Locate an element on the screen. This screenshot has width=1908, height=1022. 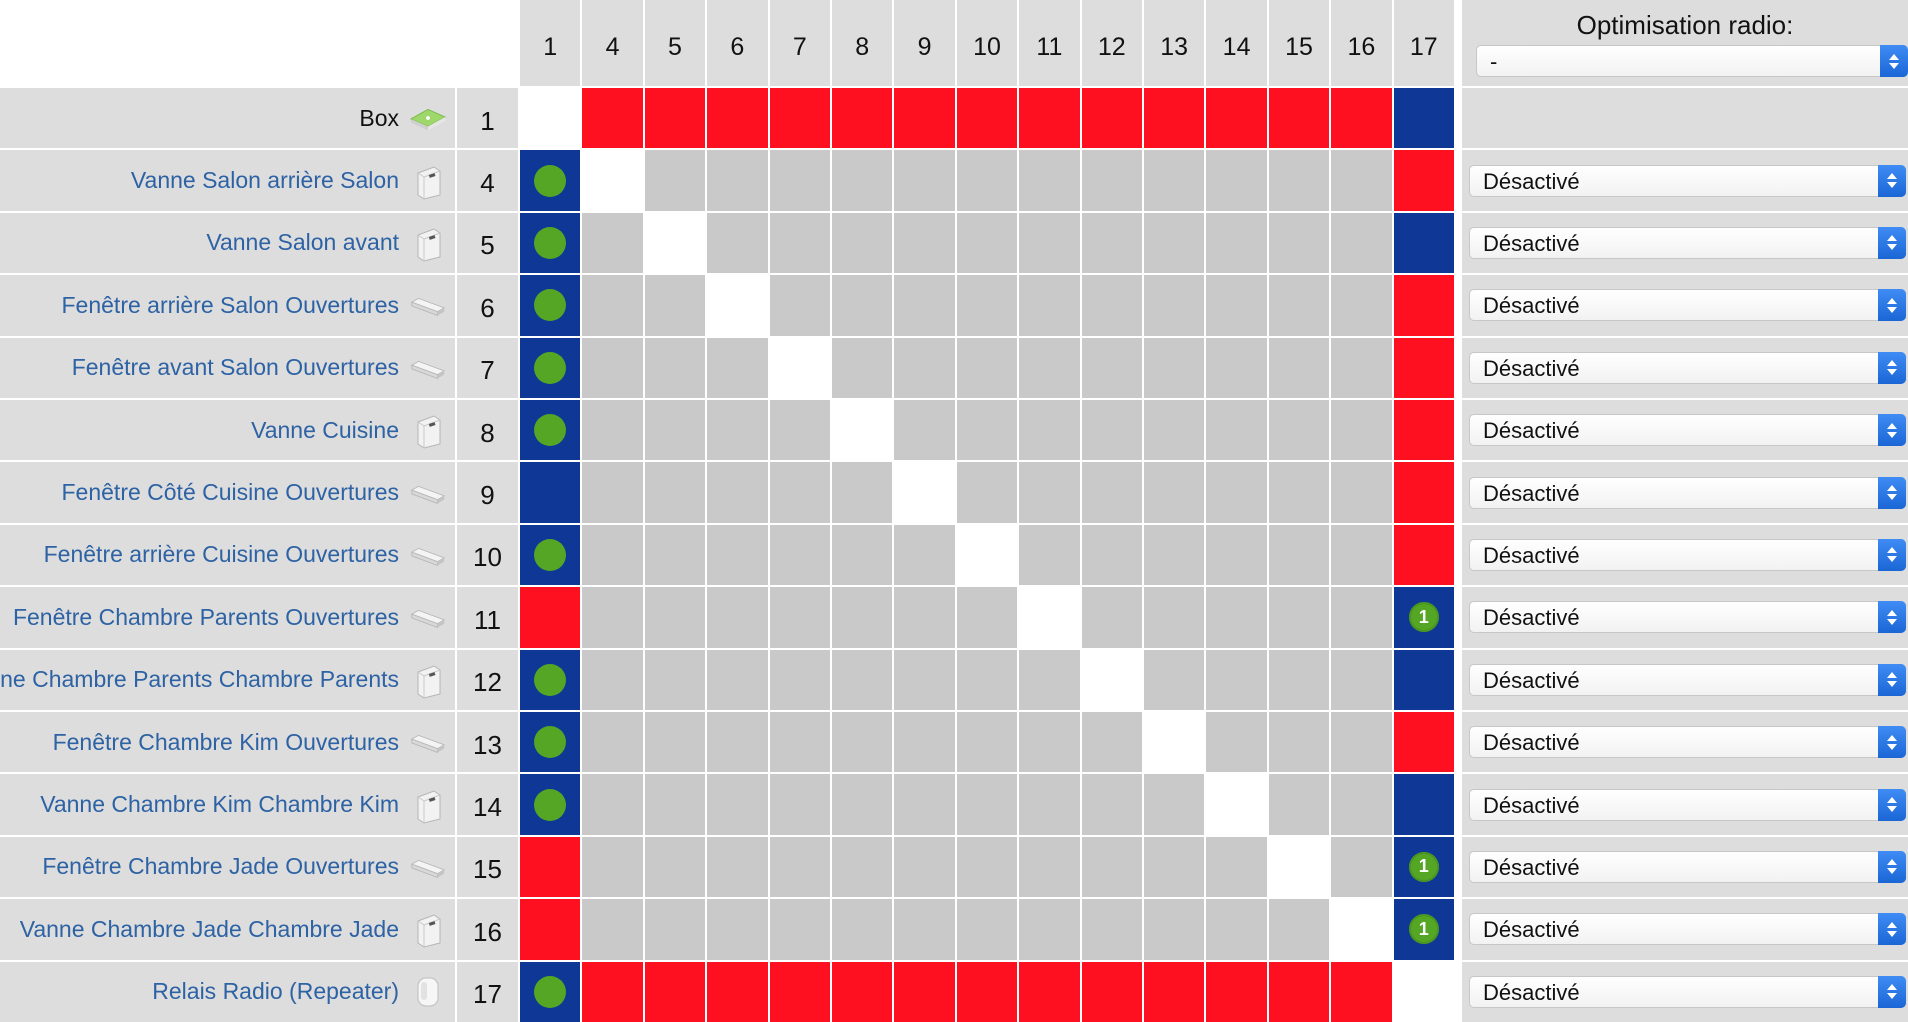
device-link: Fenêtre Chambre Jade Ouvertures is located at coordinates (220, 866).